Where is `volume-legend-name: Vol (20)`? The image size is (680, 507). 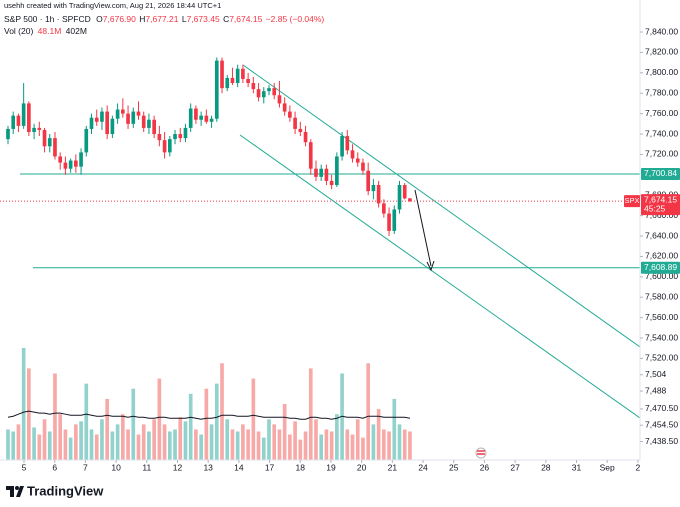 volume-legend-name: Vol (20) is located at coordinates (18, 31).